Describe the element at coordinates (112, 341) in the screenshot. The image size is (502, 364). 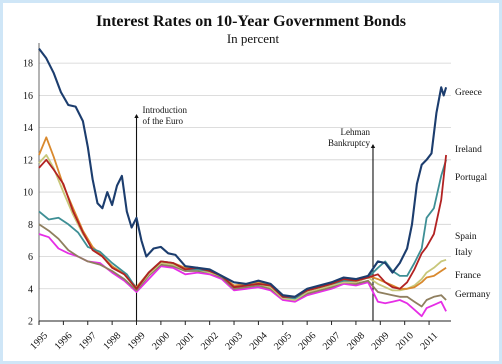
I see `x-tick-label-1998: 1998` at that location.